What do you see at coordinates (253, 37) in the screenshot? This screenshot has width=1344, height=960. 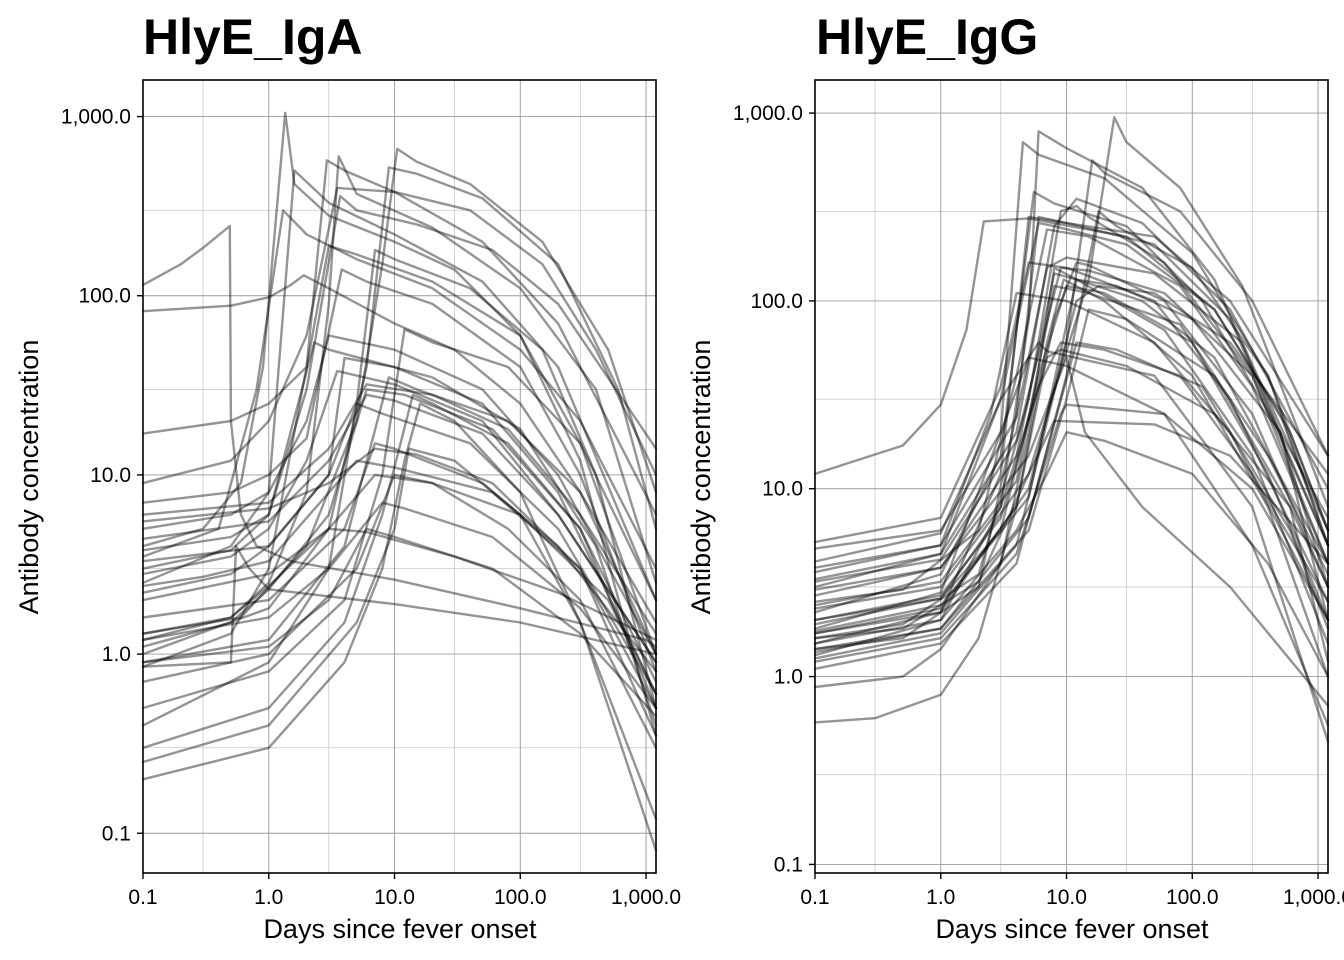 I see `chart-title: HlyE_IgA` at bounding box center [253, 37].